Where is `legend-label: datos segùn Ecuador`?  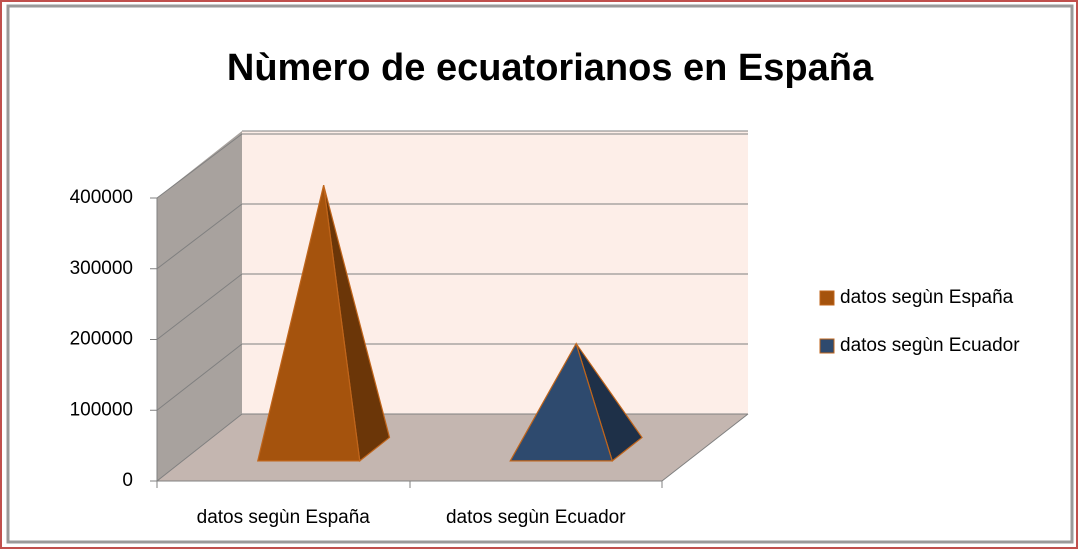
legend-label: datos segùn Ecuador is located at coordinates (930, 345).